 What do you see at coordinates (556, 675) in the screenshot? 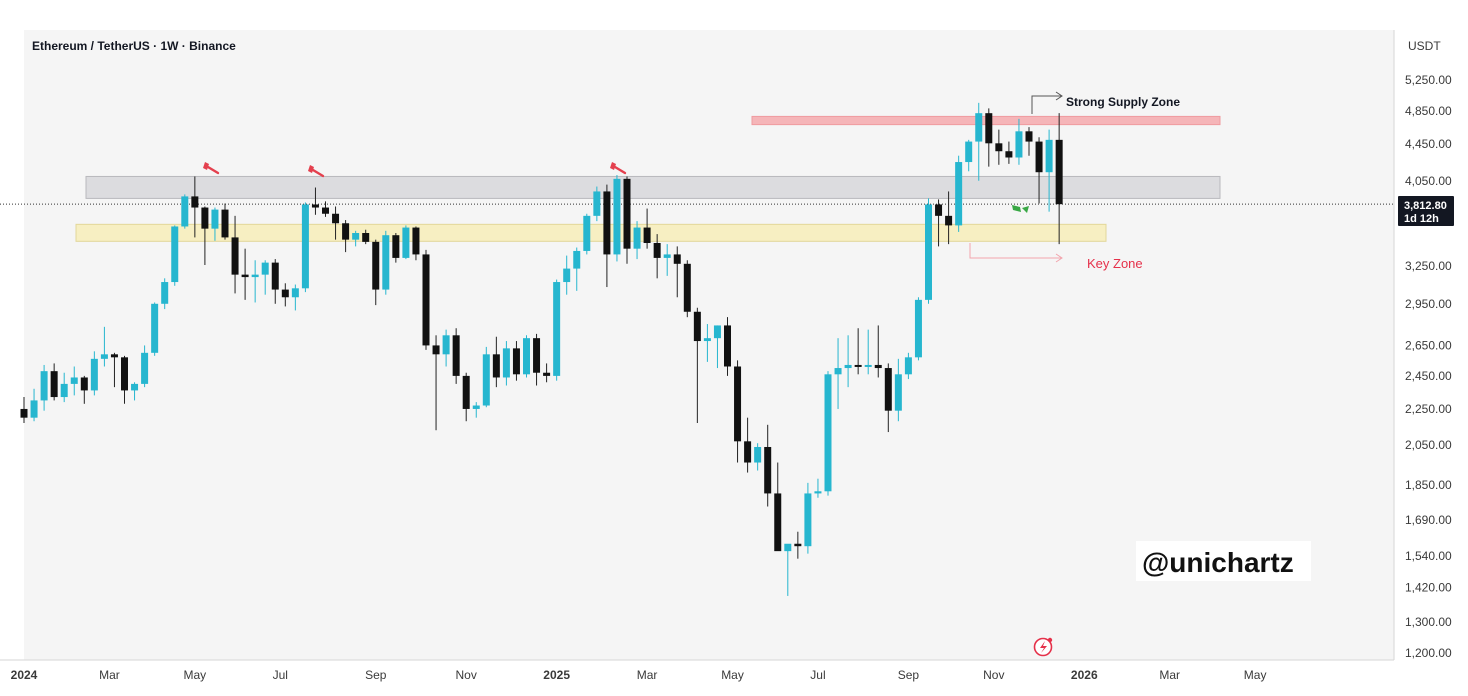
I see `x-tick-label: 2025` at bounding box center [556, 675].